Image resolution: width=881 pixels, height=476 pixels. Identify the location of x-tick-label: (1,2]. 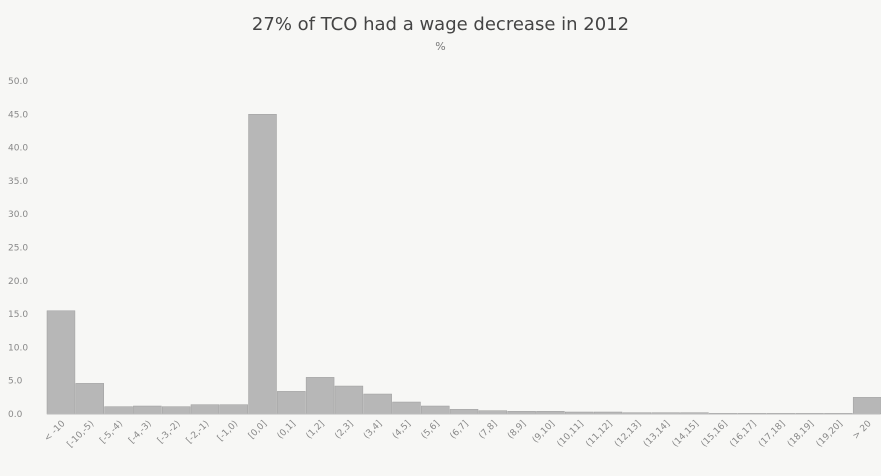
(315, 430).